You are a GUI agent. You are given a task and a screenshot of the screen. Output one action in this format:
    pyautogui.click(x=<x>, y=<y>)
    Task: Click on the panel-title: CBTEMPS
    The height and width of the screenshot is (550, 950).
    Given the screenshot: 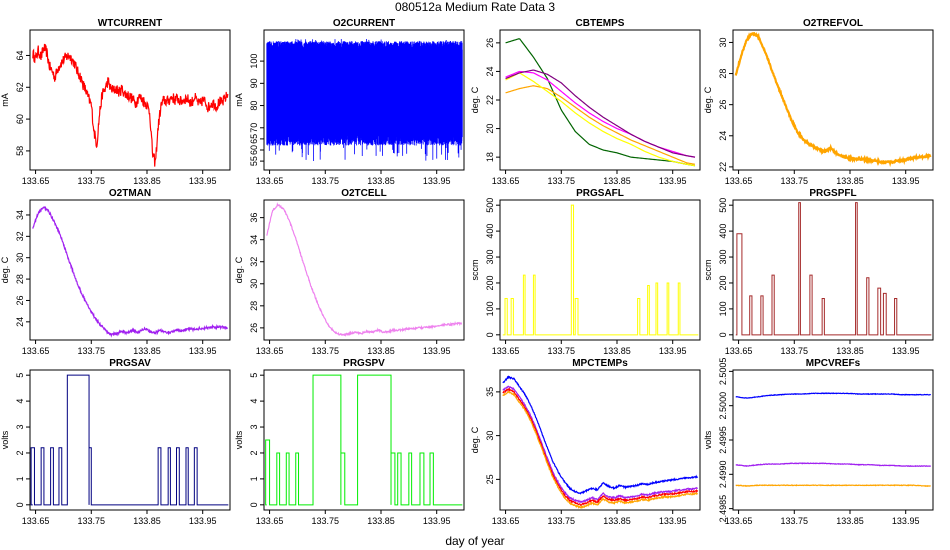 What is the action you would take?
    pyautogui.click(x=600, y=23)
    